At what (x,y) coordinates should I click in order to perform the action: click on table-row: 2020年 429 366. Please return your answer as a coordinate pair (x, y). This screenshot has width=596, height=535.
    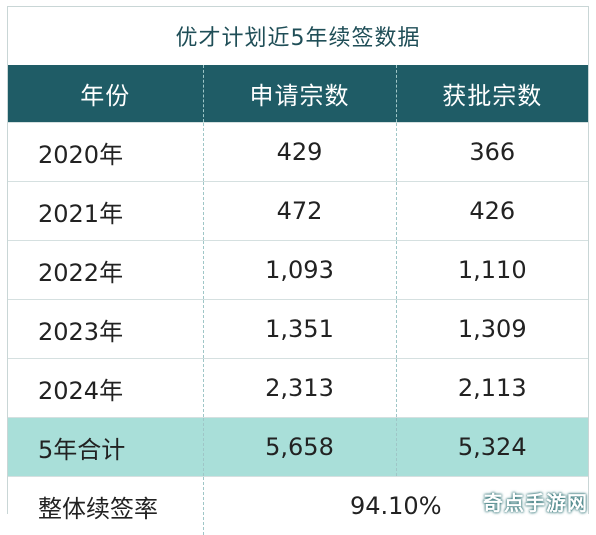
    Looking at the image, I should click on (298, 152).